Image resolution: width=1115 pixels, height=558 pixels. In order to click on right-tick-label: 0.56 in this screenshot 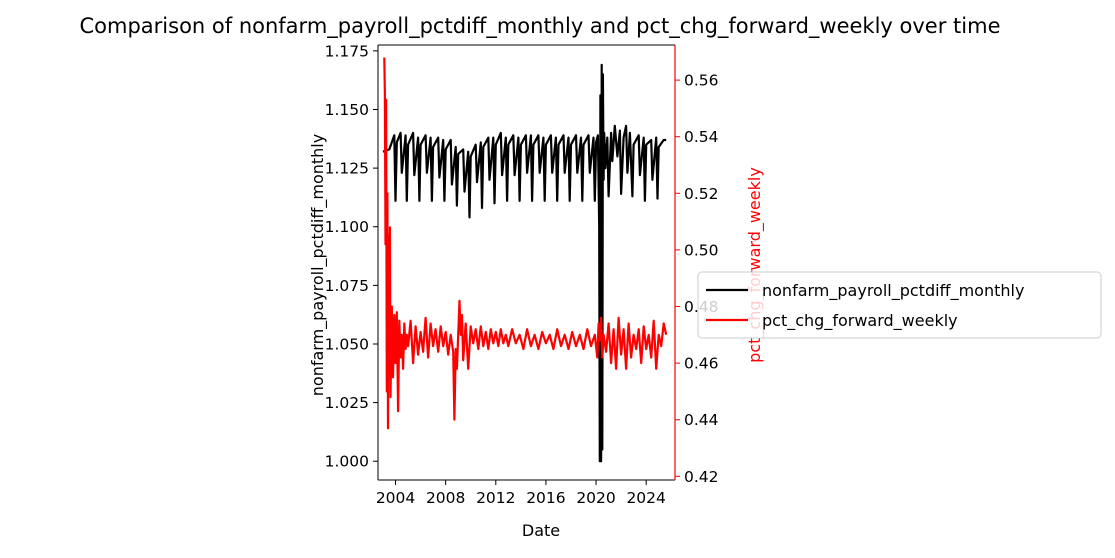, I will do `click(701, 81)`.